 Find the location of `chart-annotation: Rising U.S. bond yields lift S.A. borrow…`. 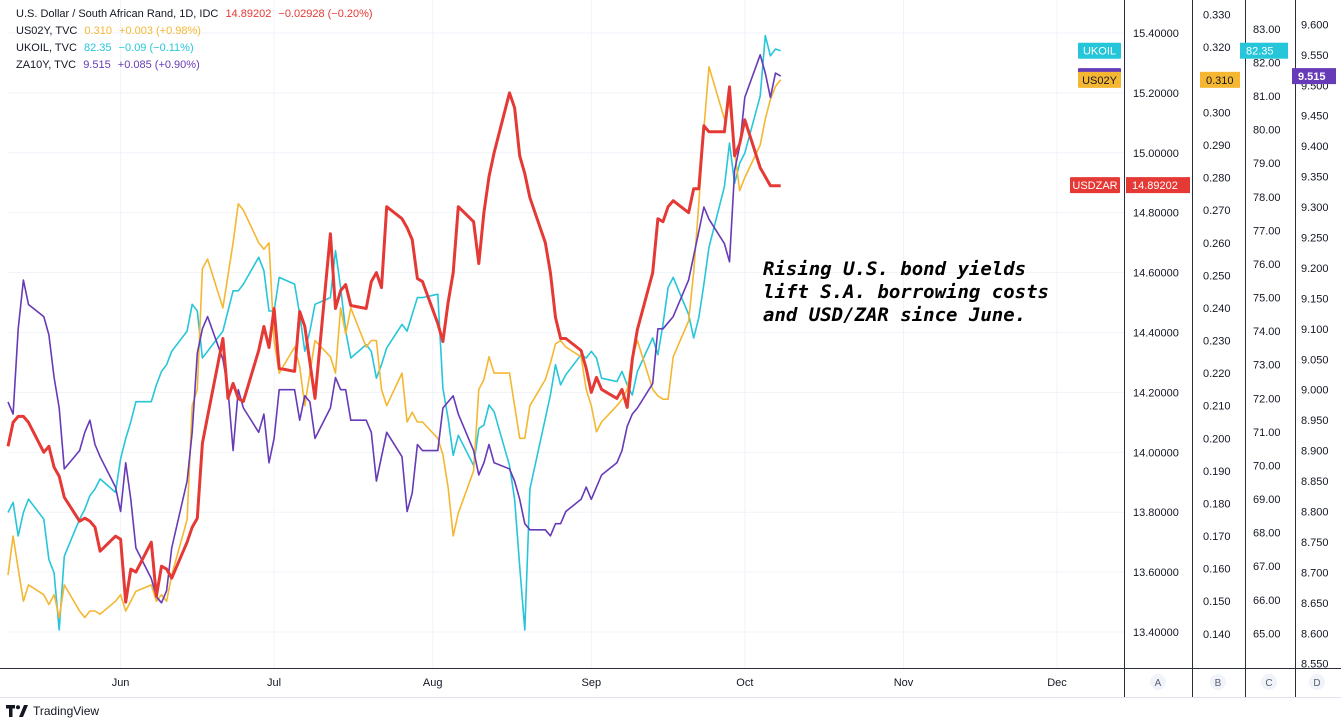

chart-annotation: Rising U.S. bond yields lift S.A. borrow… is located at coordinates (906, 292).